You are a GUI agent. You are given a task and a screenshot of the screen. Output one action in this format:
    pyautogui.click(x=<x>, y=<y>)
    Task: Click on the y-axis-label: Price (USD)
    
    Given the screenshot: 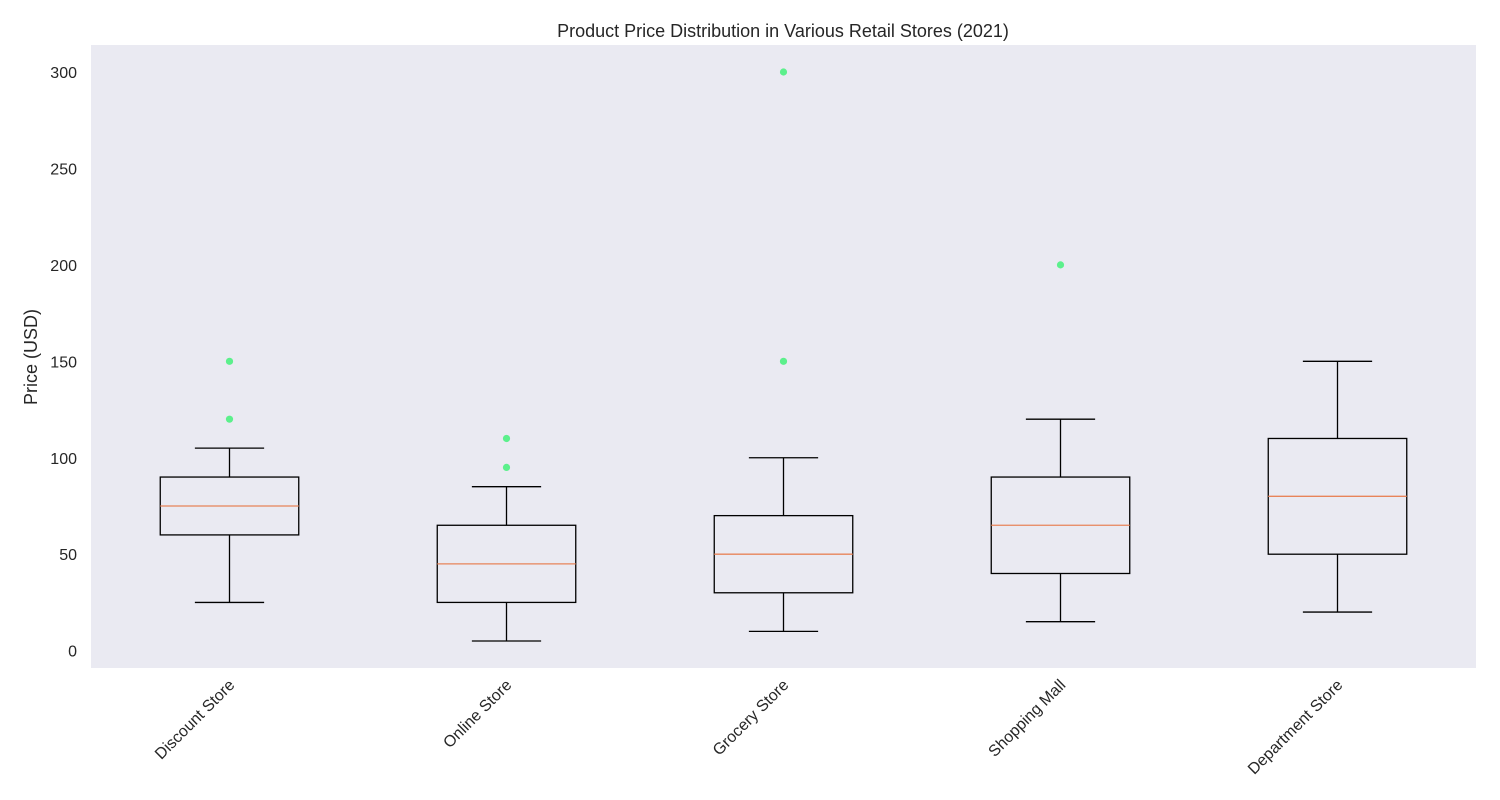 What is the action you would take?
    pyautogui.click(x=31, y=357)
    